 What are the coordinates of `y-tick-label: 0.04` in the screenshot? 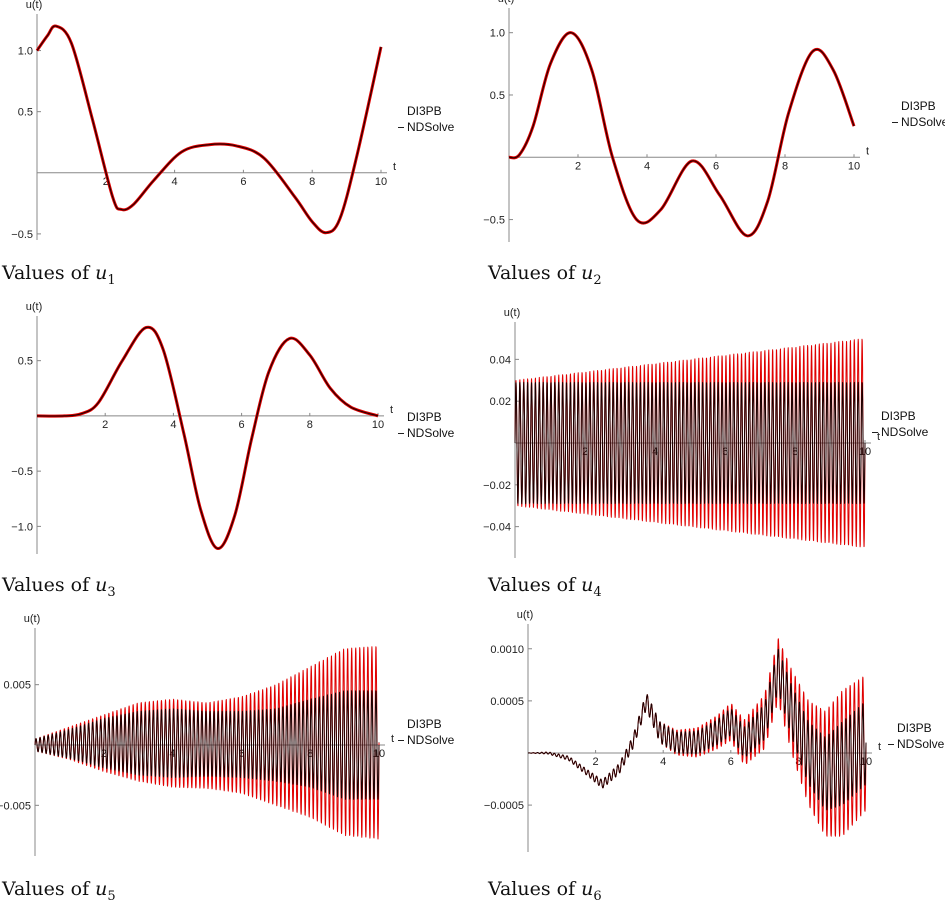 It's located at (500, 360).